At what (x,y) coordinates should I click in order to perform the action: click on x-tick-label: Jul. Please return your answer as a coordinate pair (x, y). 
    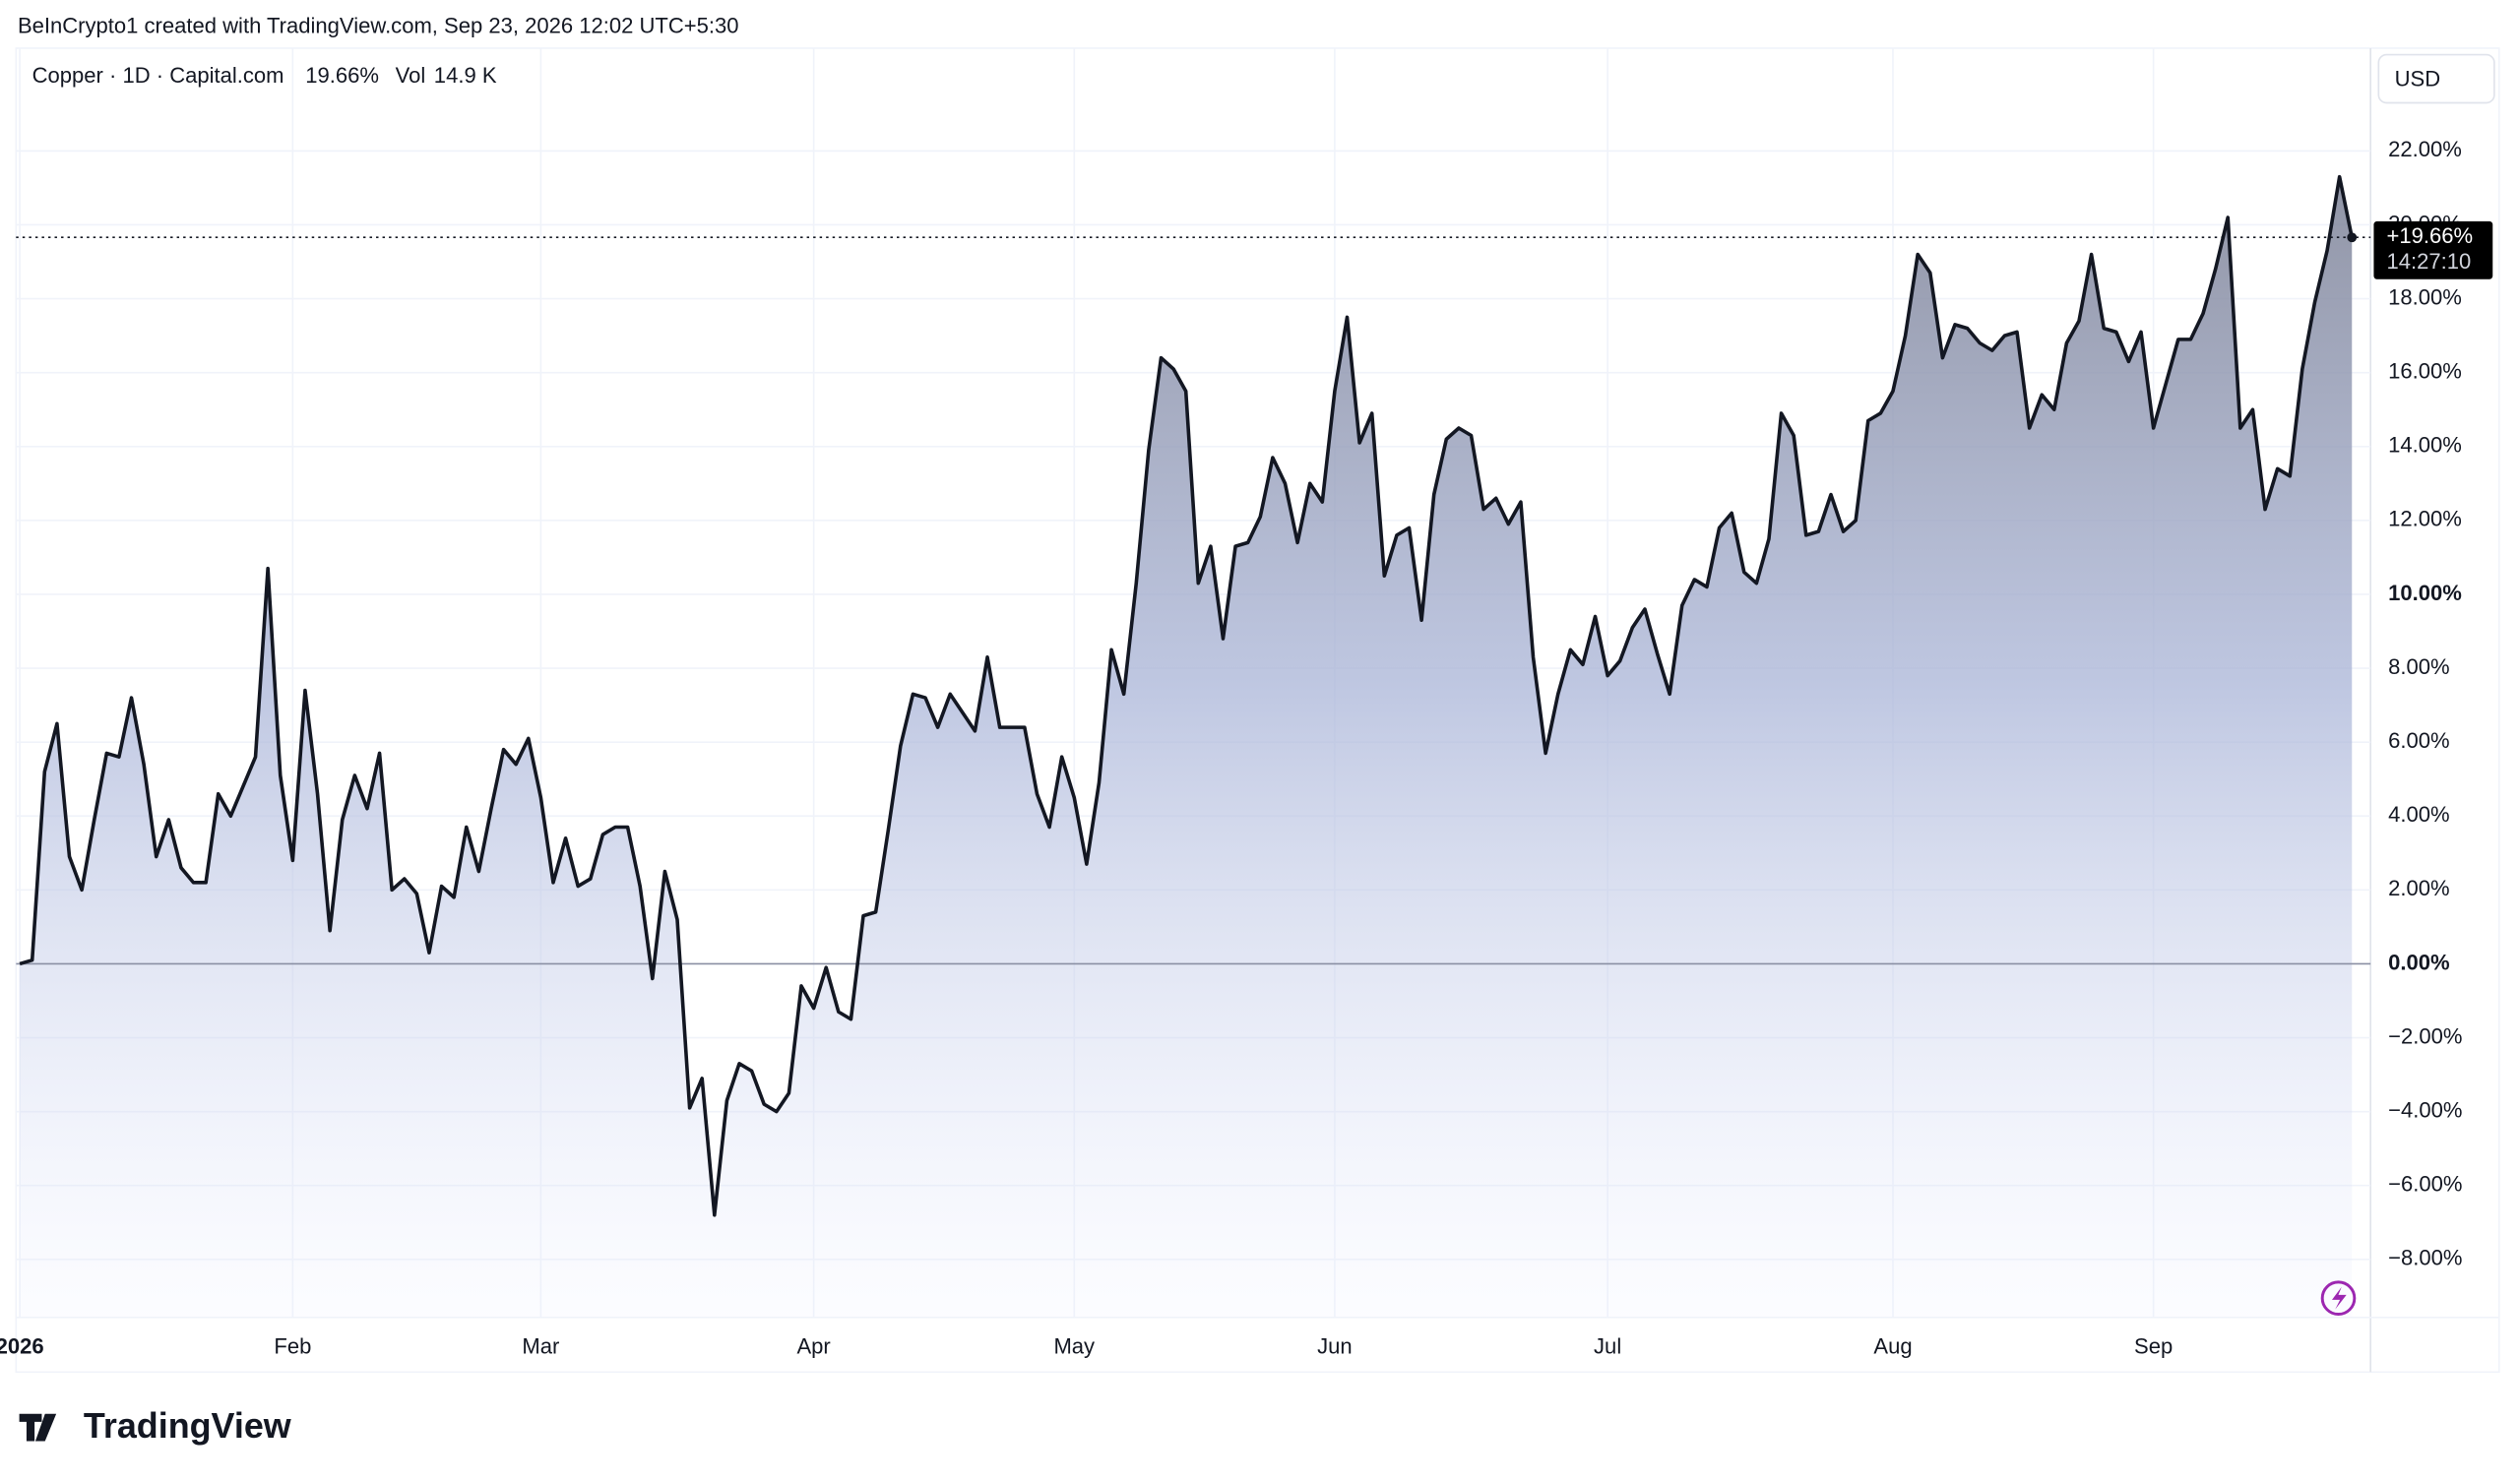
    Looking at the image, I should click on (1607, 1346).